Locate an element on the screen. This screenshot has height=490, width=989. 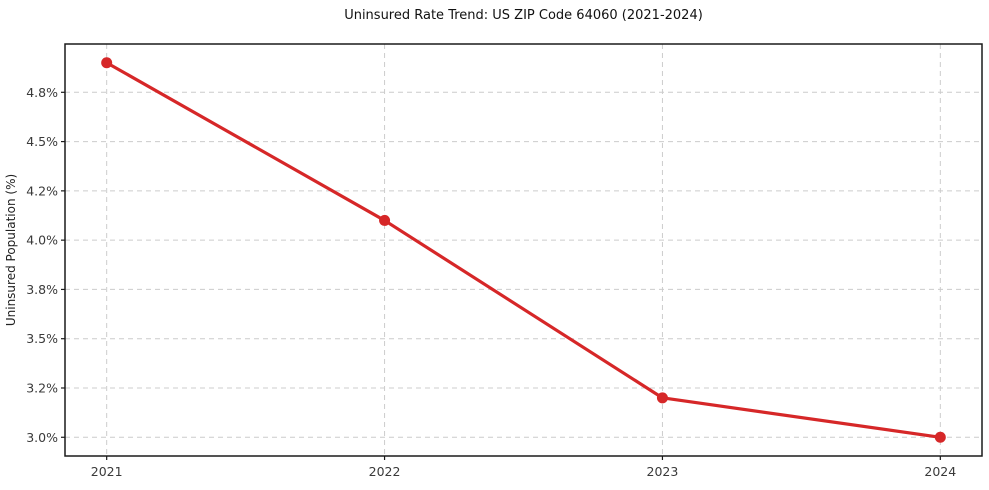
x-tick-label: 2024 is located at coordinates (940, 471).